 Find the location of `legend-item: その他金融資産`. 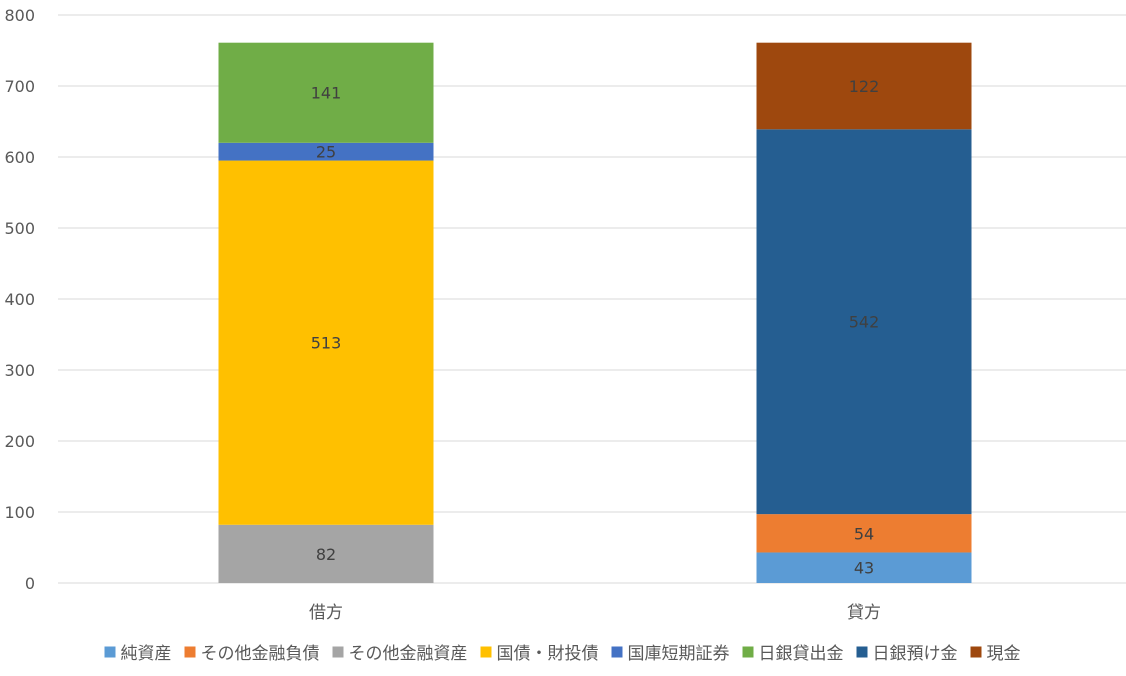

legend-item: その他金融資産 is located at coordinates (400, 654).